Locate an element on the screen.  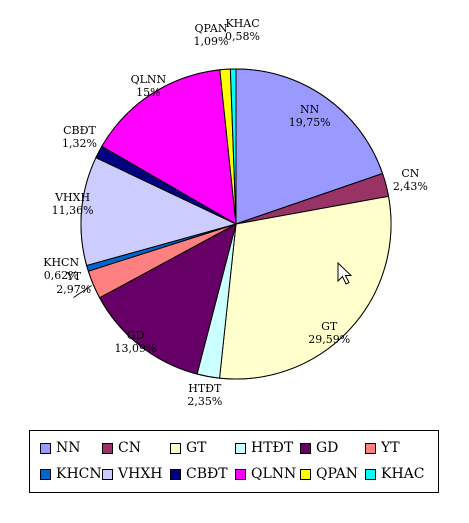
legend-item-cn: CN is located at coordinates (121, 448).